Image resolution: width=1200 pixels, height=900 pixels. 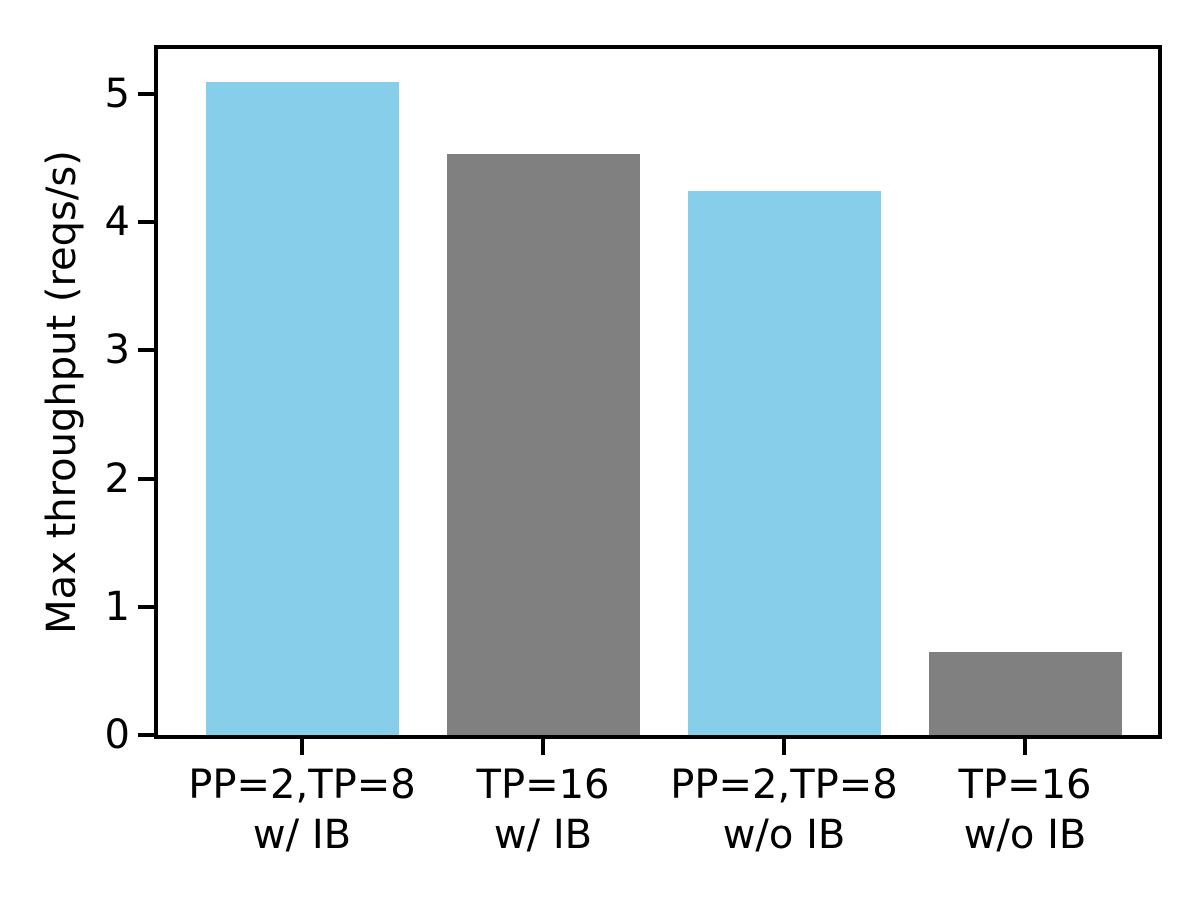 What do you see at coordinates (543, 810) in the screenshot?
I see `x-tick-label: TP=16 w/ IB` at bounding box center [543, 810].